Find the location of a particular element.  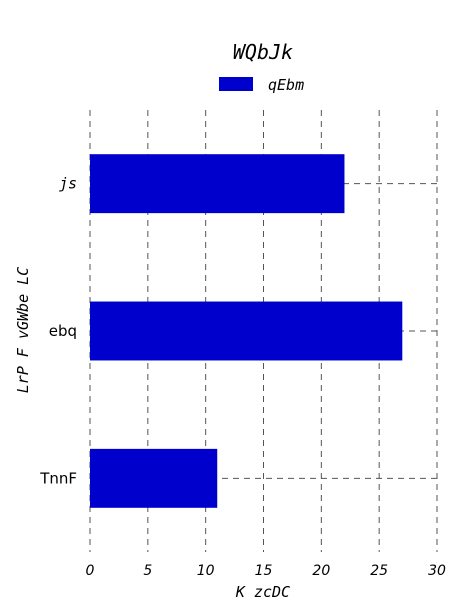

x-tick-label: 30 is located at coordinates (437, 571).